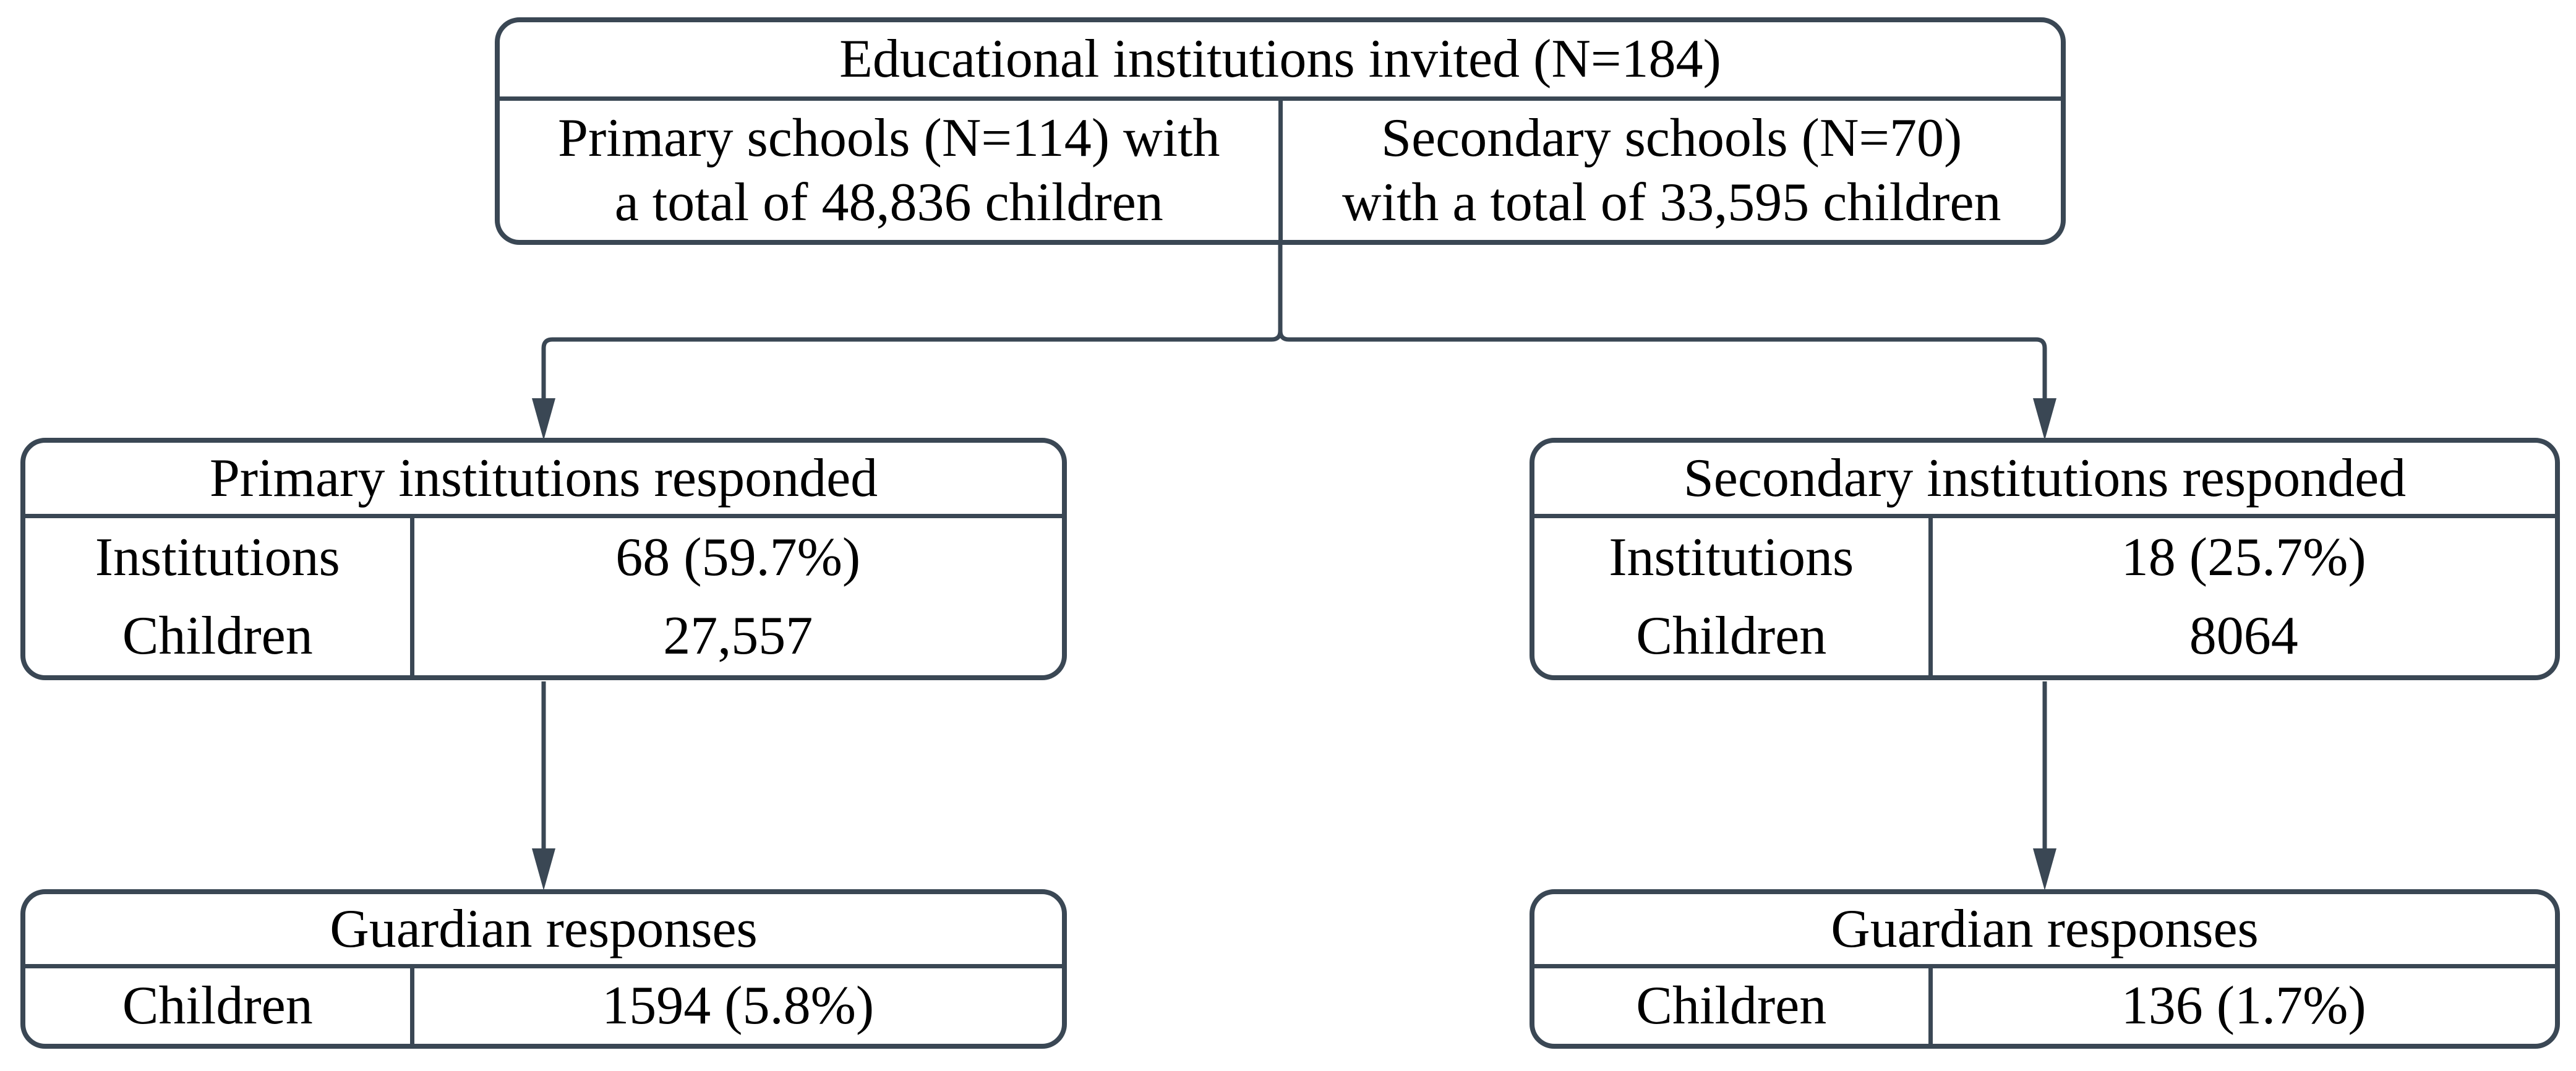  Describe the element at coordinates (912, 323) in the screenshot. I see `connector-top-to-primary` at that location.